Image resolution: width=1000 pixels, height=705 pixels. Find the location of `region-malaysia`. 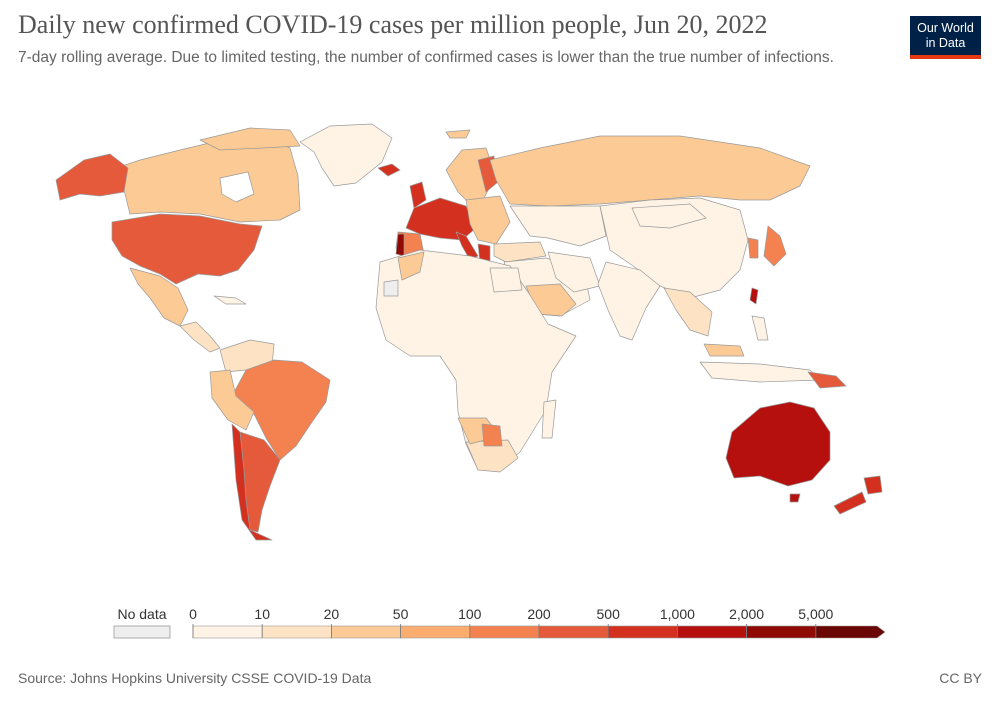

region-malaysia is located at coordinates (724, 350).